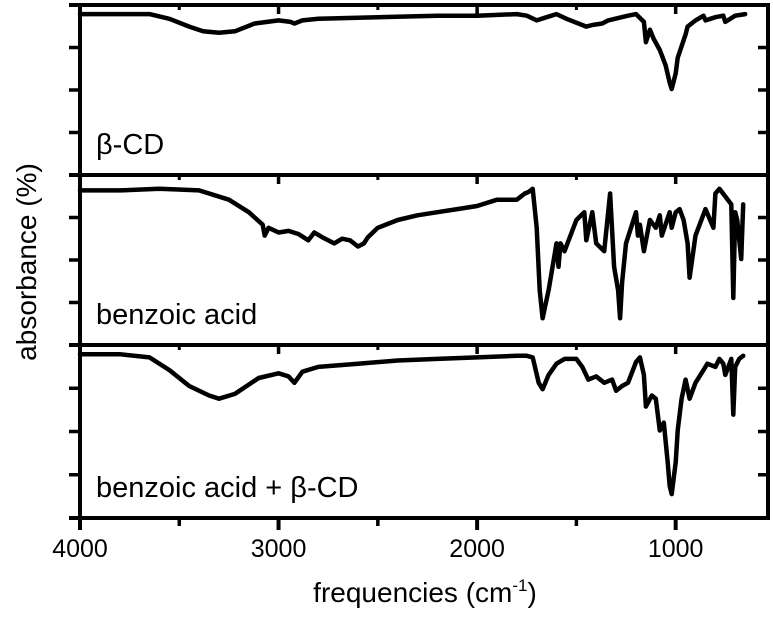 This screenshot has width=773, height=622. I want to click on panel-label-benzoic-acid-plus-beta-cd: benzoic acid + β-CD, so click(227, 488).